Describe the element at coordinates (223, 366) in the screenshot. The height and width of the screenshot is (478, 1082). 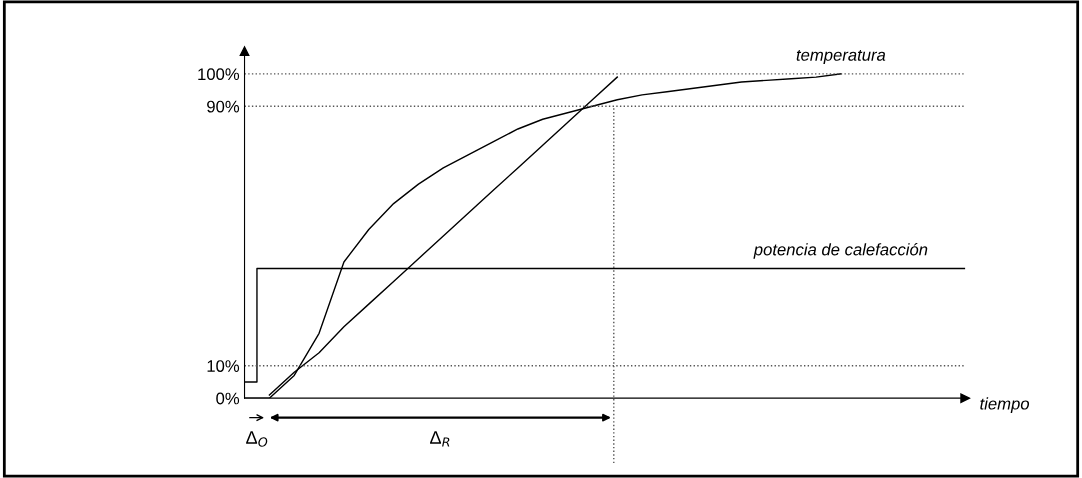
I see `y-tick-label: 10%` at that location.